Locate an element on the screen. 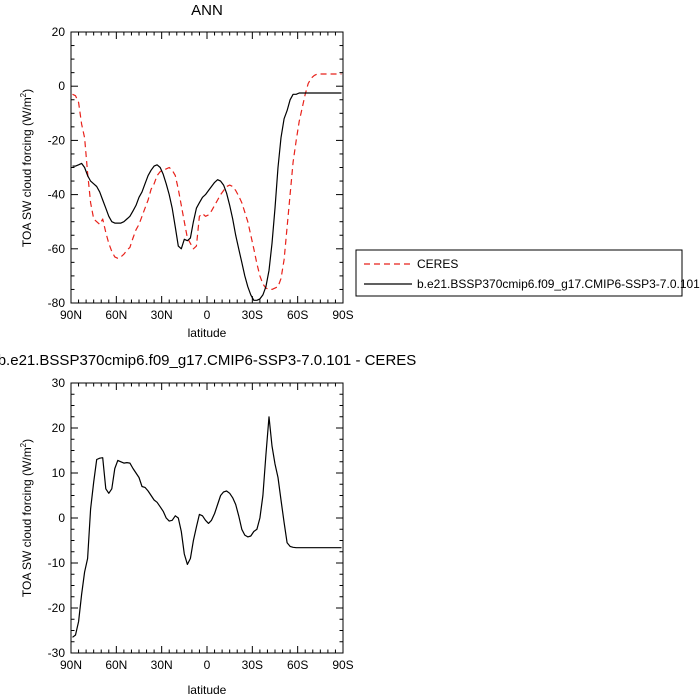  top-y-tick-label: -80 is located at coordinates (57, 303).